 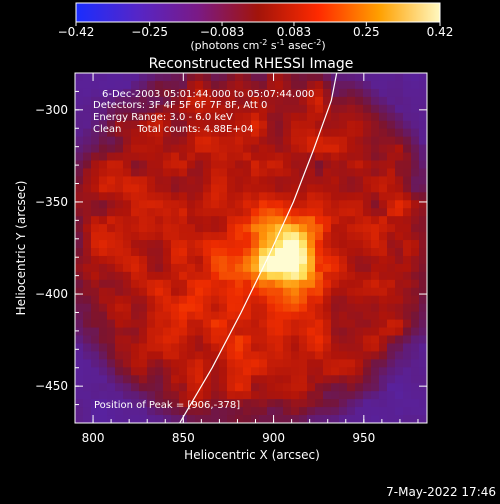 What do you see at coordinates (180, 105) in the screenshot?
I see `annotation-detectors: Detectors: 3F 4F 5F 6F 7F 8F, Att 0` at bounding box center [180, 105].